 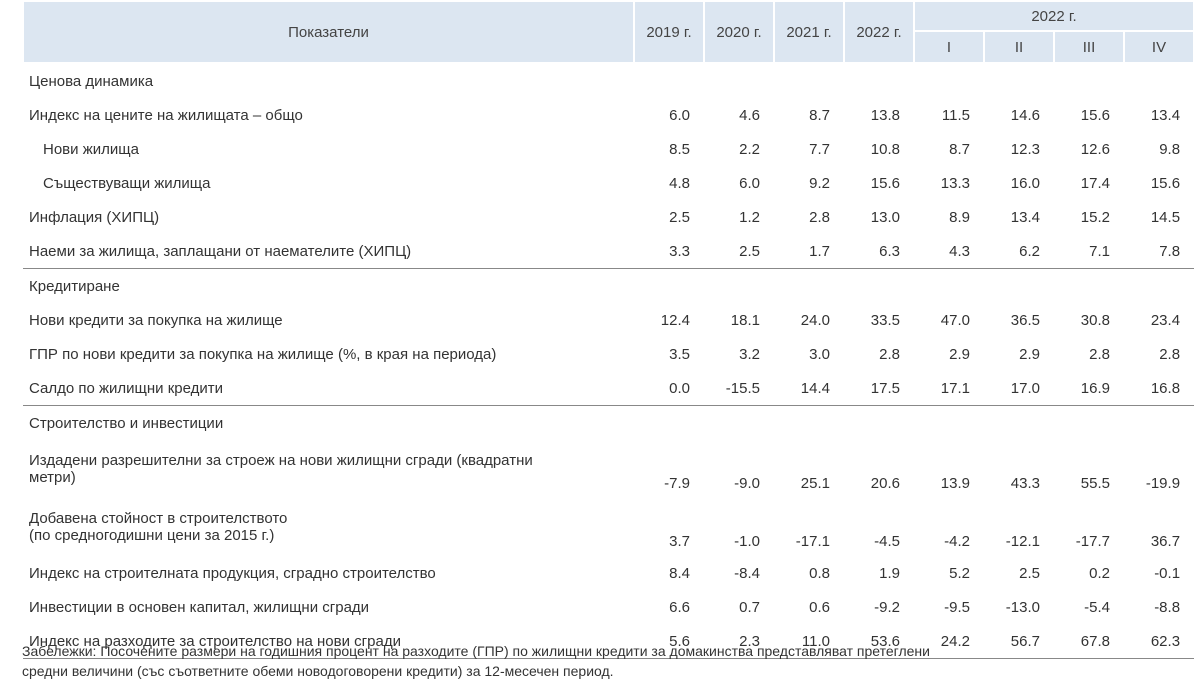 I want to click on cell-value: 47.0, so click(x=955, y=320).